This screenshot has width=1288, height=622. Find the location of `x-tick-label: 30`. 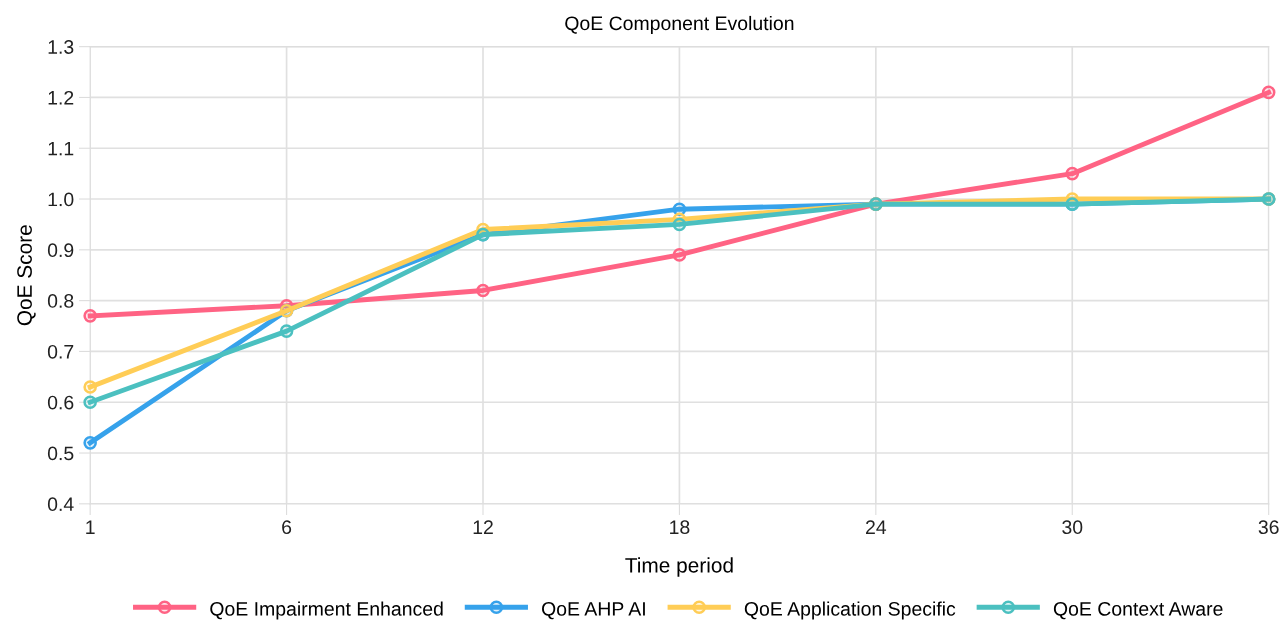

x-tick-label: 30 is located at coordinates (1072, 527).